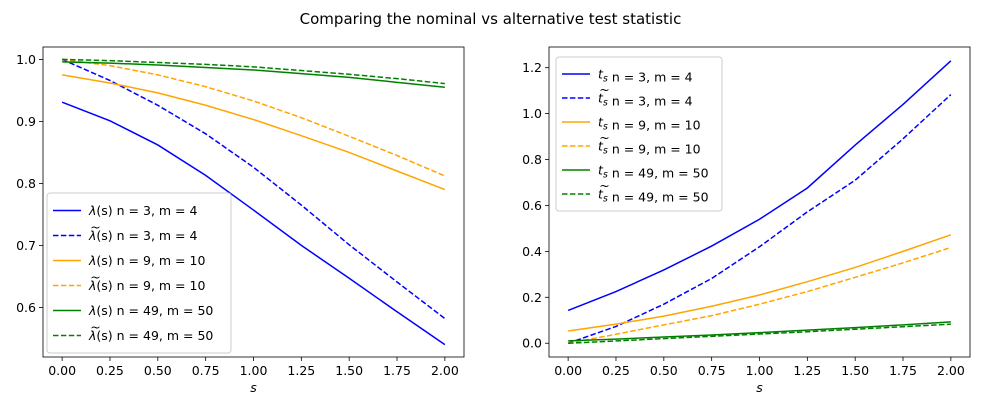  Describe the element at coordinates (649, 148) in the screenshot. I see `legend-label-3: ts n = 9, m = 10` at that location.